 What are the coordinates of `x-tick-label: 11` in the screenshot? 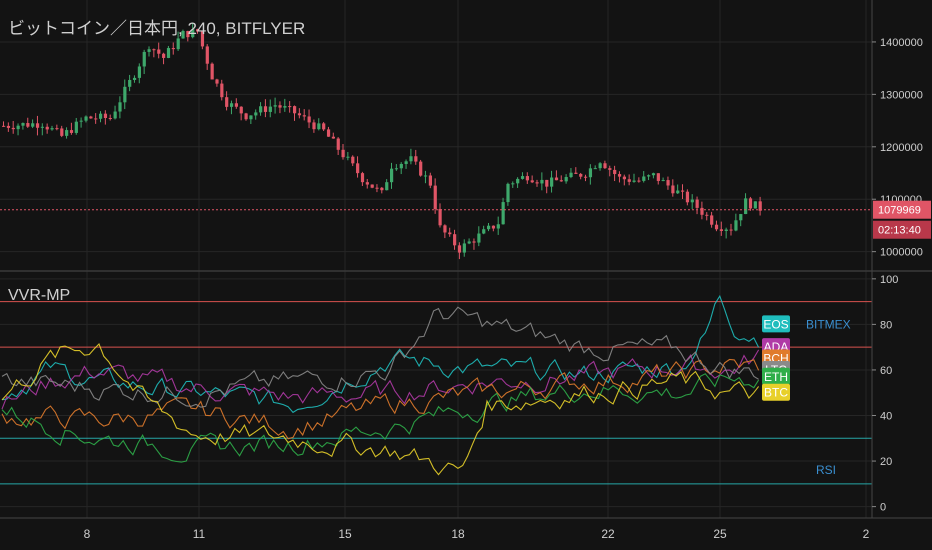 It's located at (199, 534).